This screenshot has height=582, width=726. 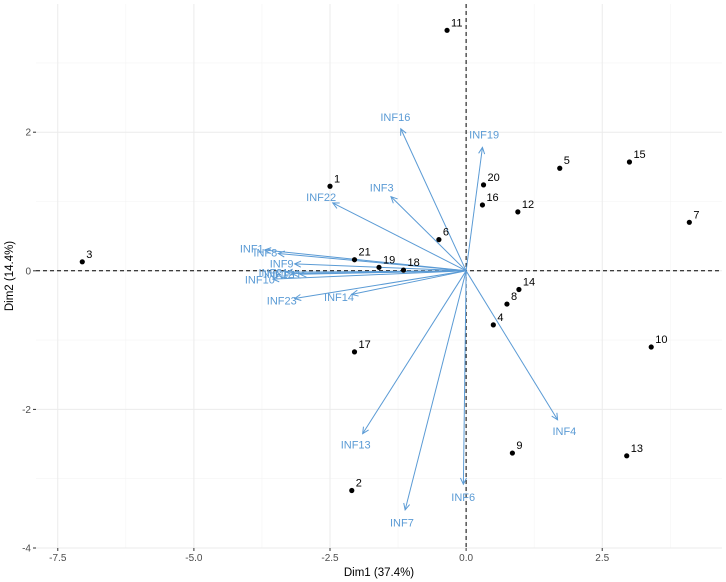 I want to click on point-label: 10, so click(x=661, y=340).